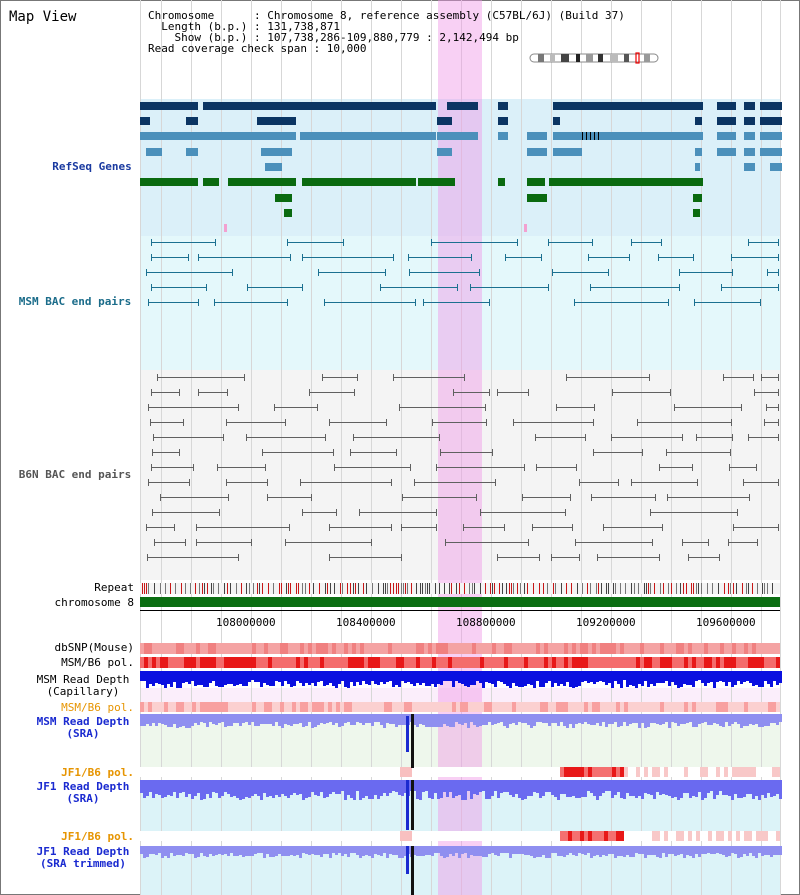  What do you see at coordinates (595, 58) in the screenshot?
I see `chromosome-ideogram` at bounding box center [595, 58].